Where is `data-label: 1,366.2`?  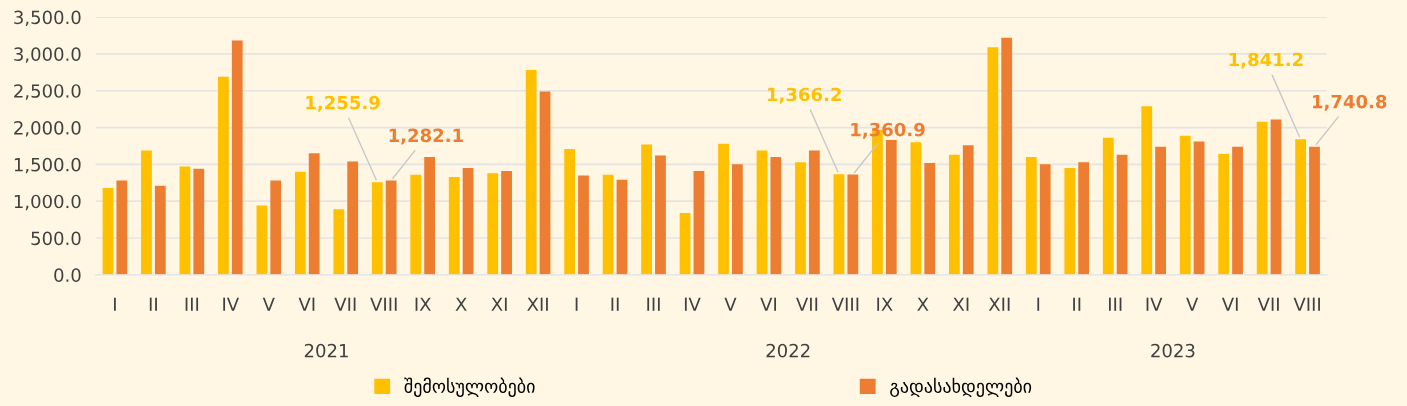 data-label: 1,366.2 is located at coordinates (804, 95).